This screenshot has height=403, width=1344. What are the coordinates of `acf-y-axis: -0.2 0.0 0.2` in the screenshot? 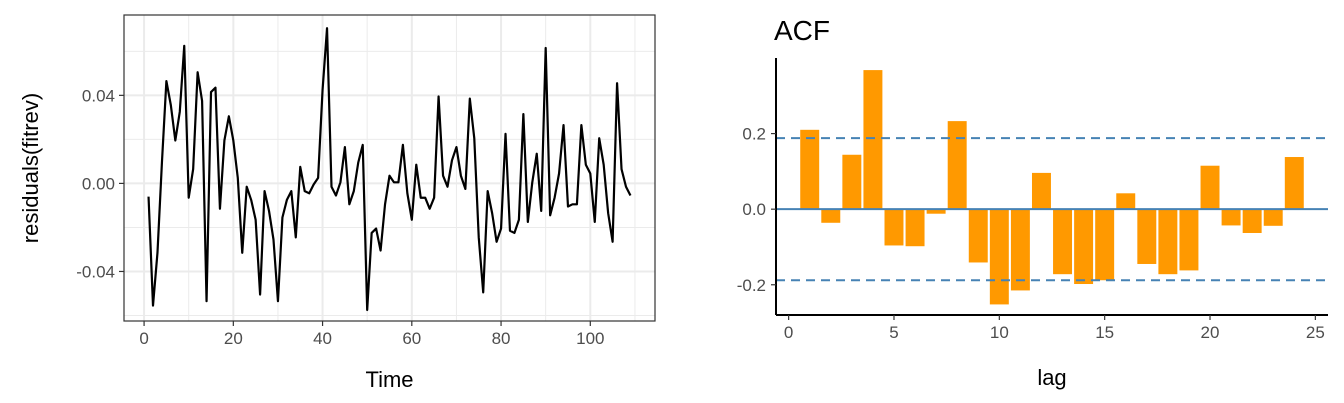 It's located at (756, 210).